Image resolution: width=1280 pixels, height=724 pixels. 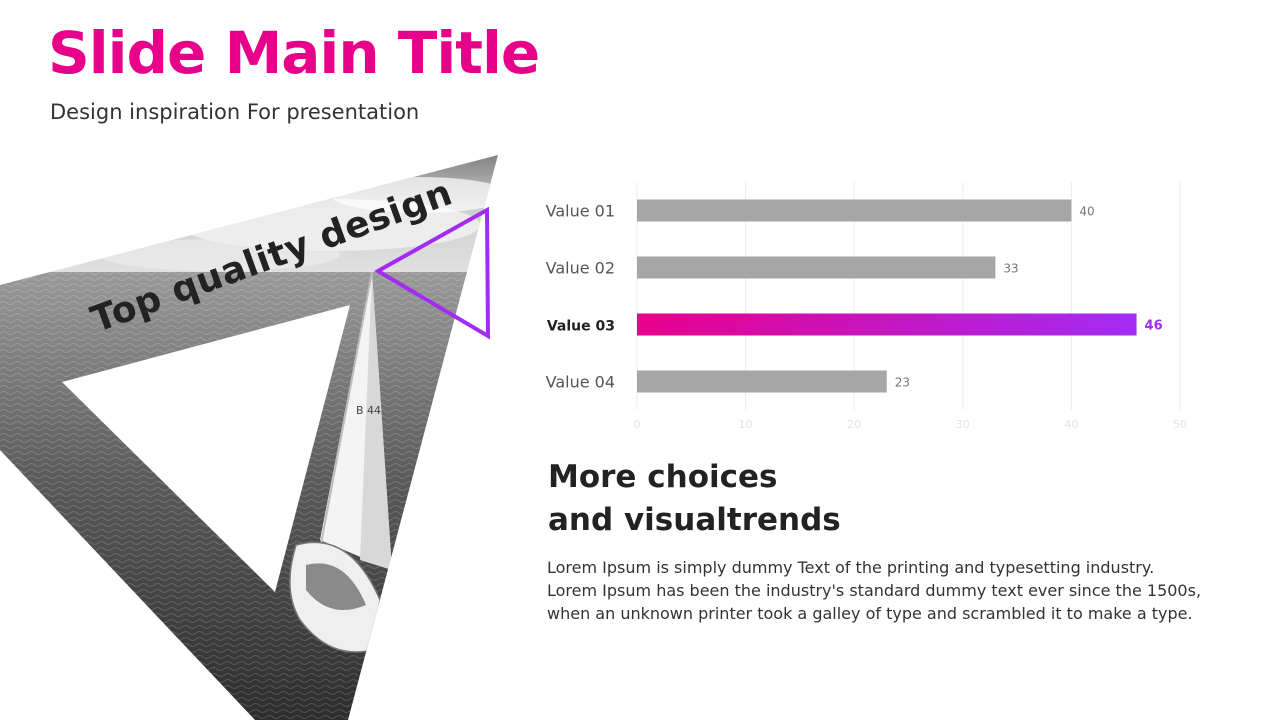 What do you see at coordinates (580, 211) in the screenshot?
I see `category-label: Value 01` at bounding box center [580, 211].